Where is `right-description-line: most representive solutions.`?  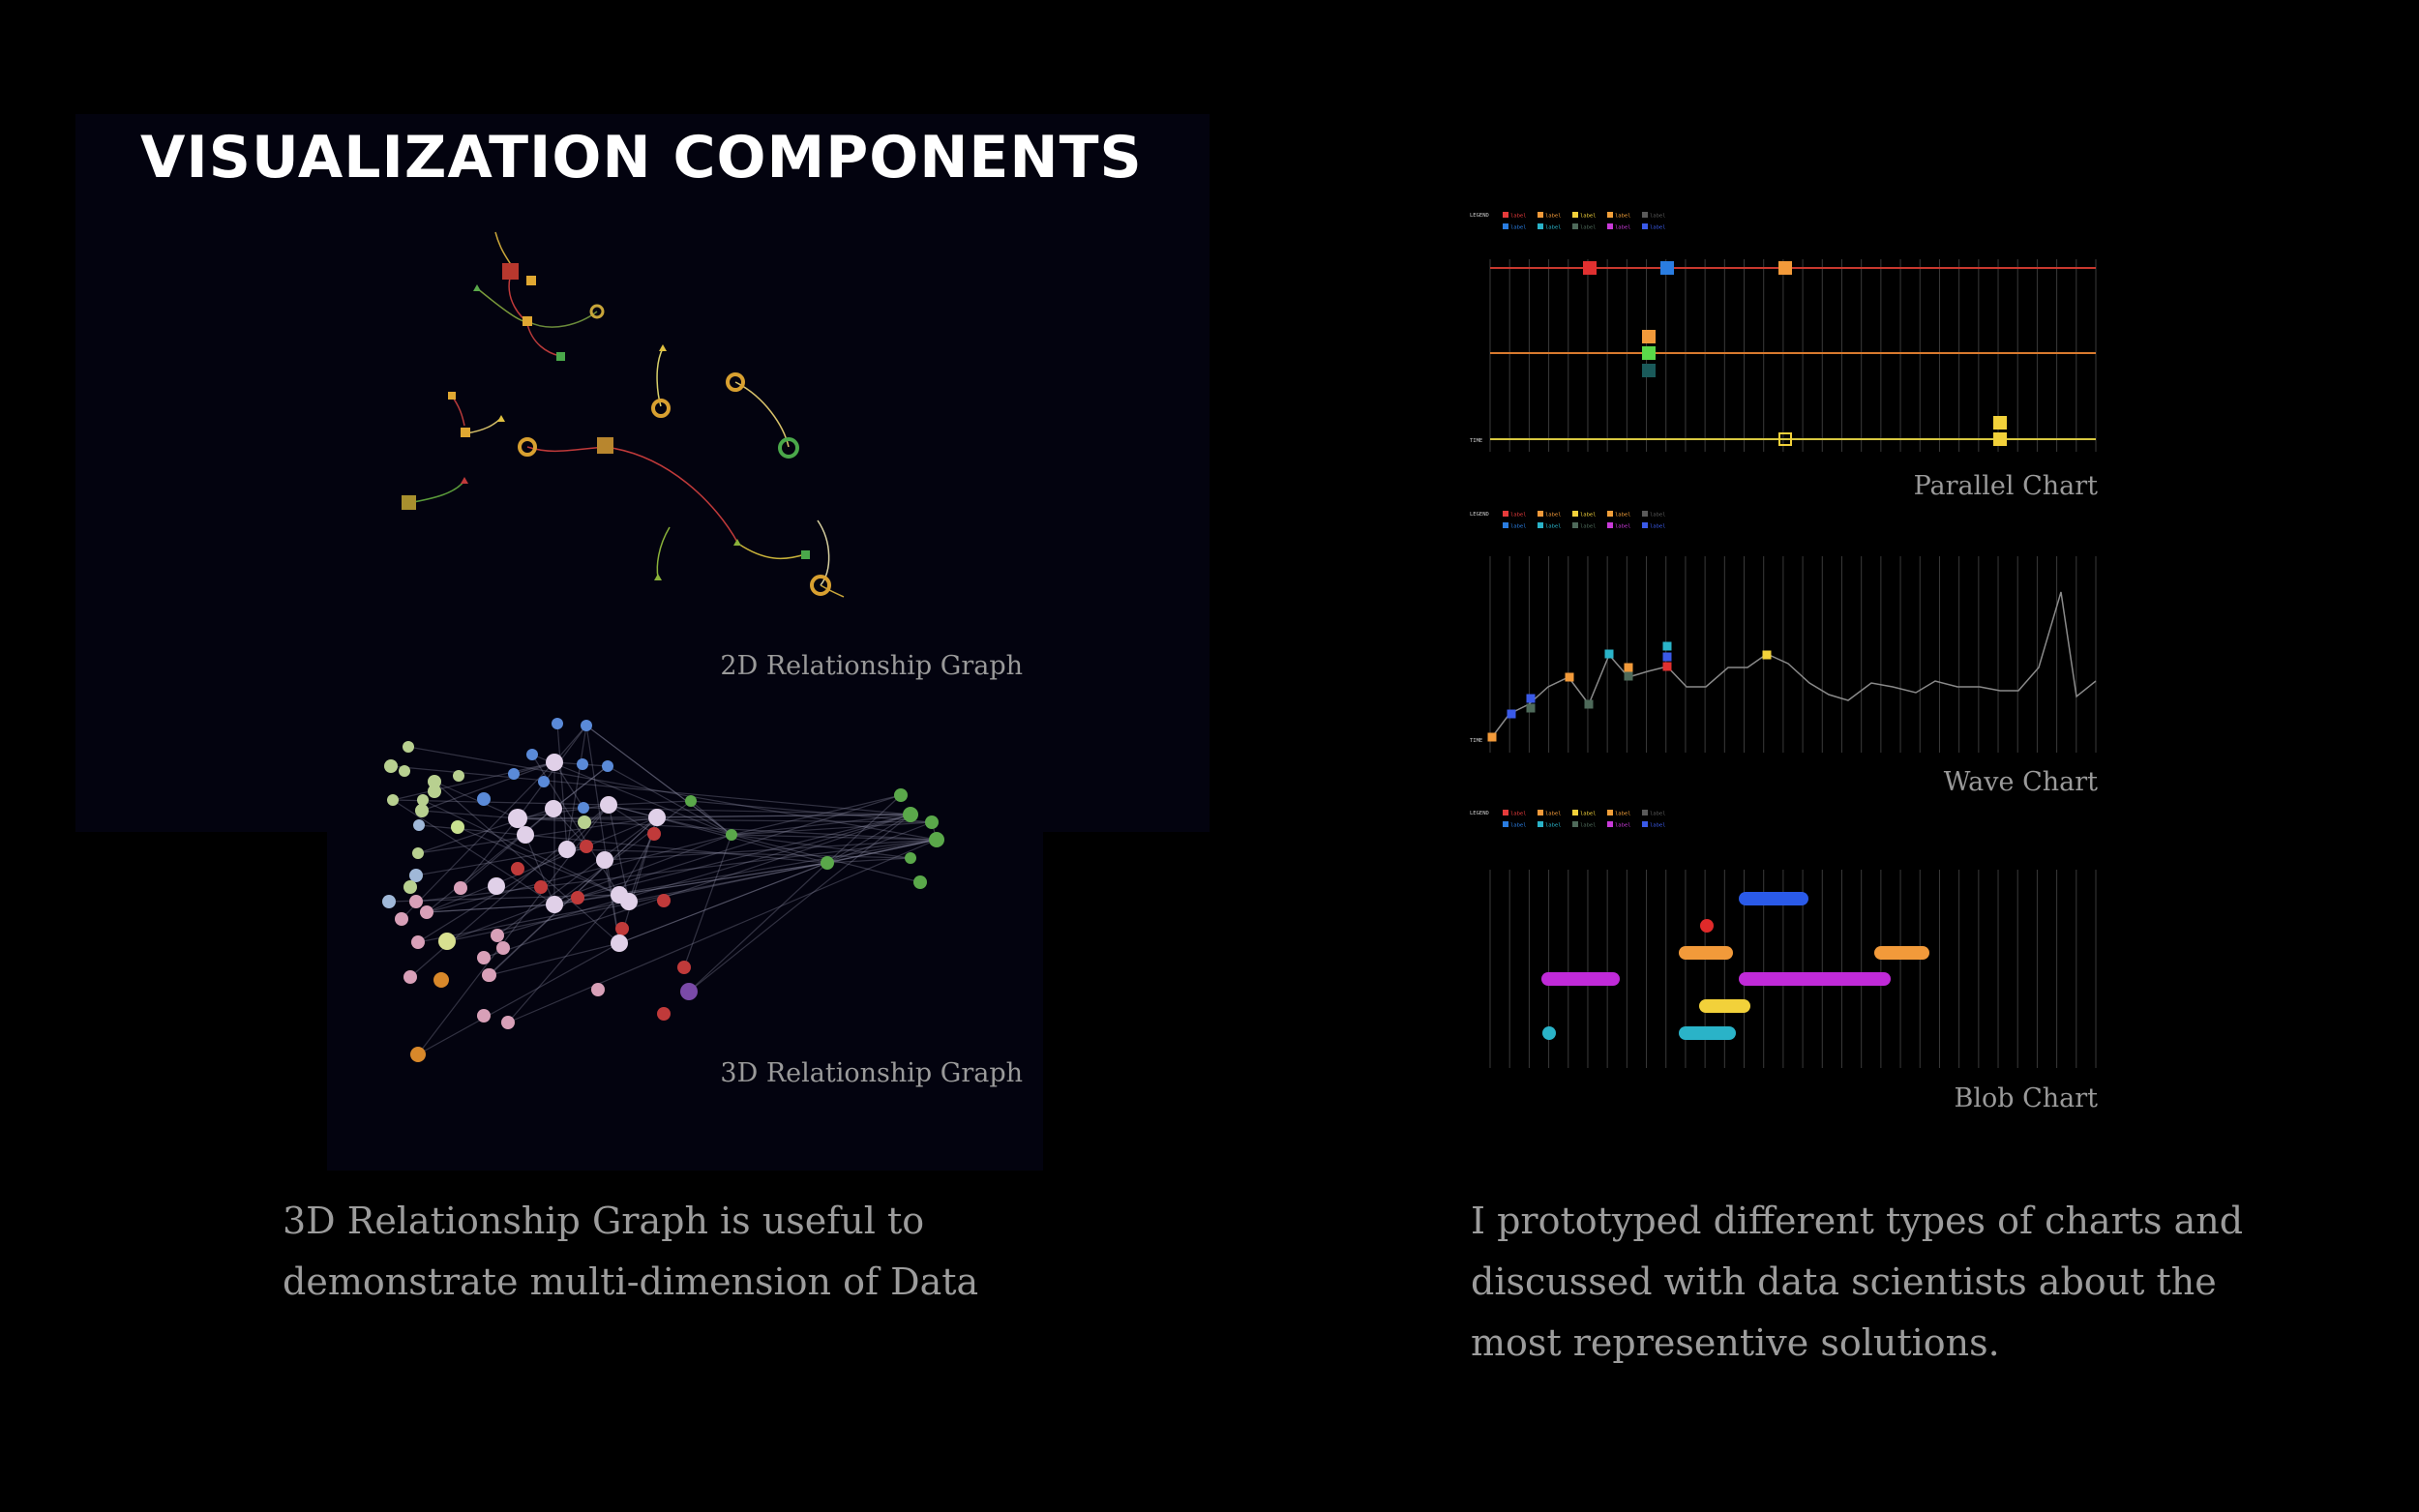 right-description-line: most representive solutions. is located at coordinates (1735, 1343).